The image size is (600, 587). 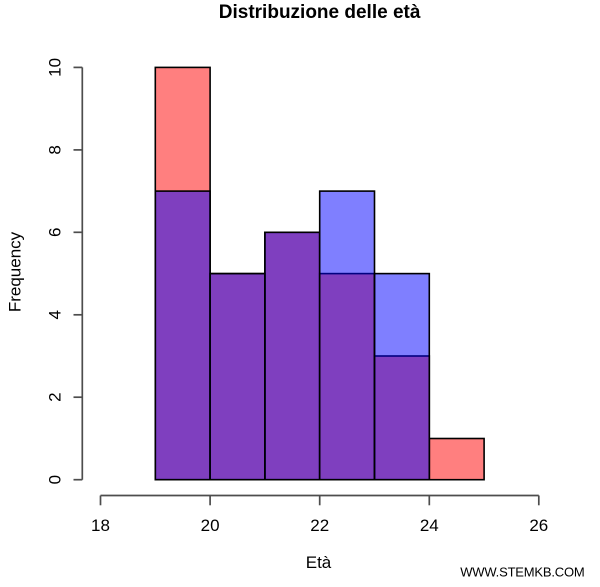 I want to click on svg-text: Età, so click(x=319, y=562).